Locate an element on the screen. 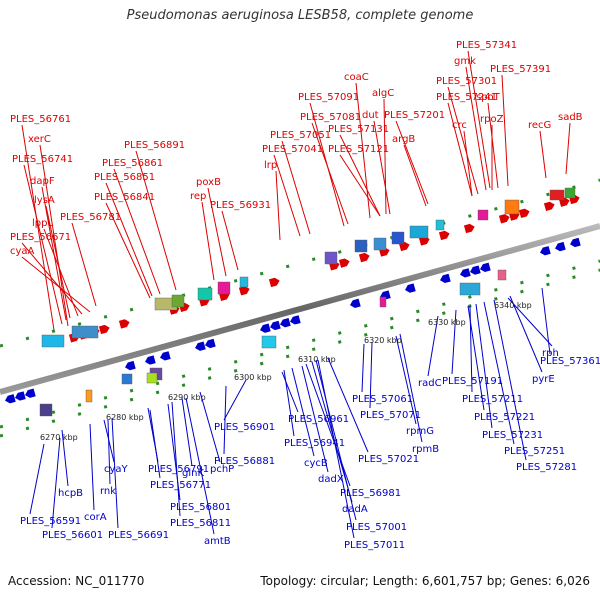  forward-gene-label: cyaA is located at coordinates (22, 251).